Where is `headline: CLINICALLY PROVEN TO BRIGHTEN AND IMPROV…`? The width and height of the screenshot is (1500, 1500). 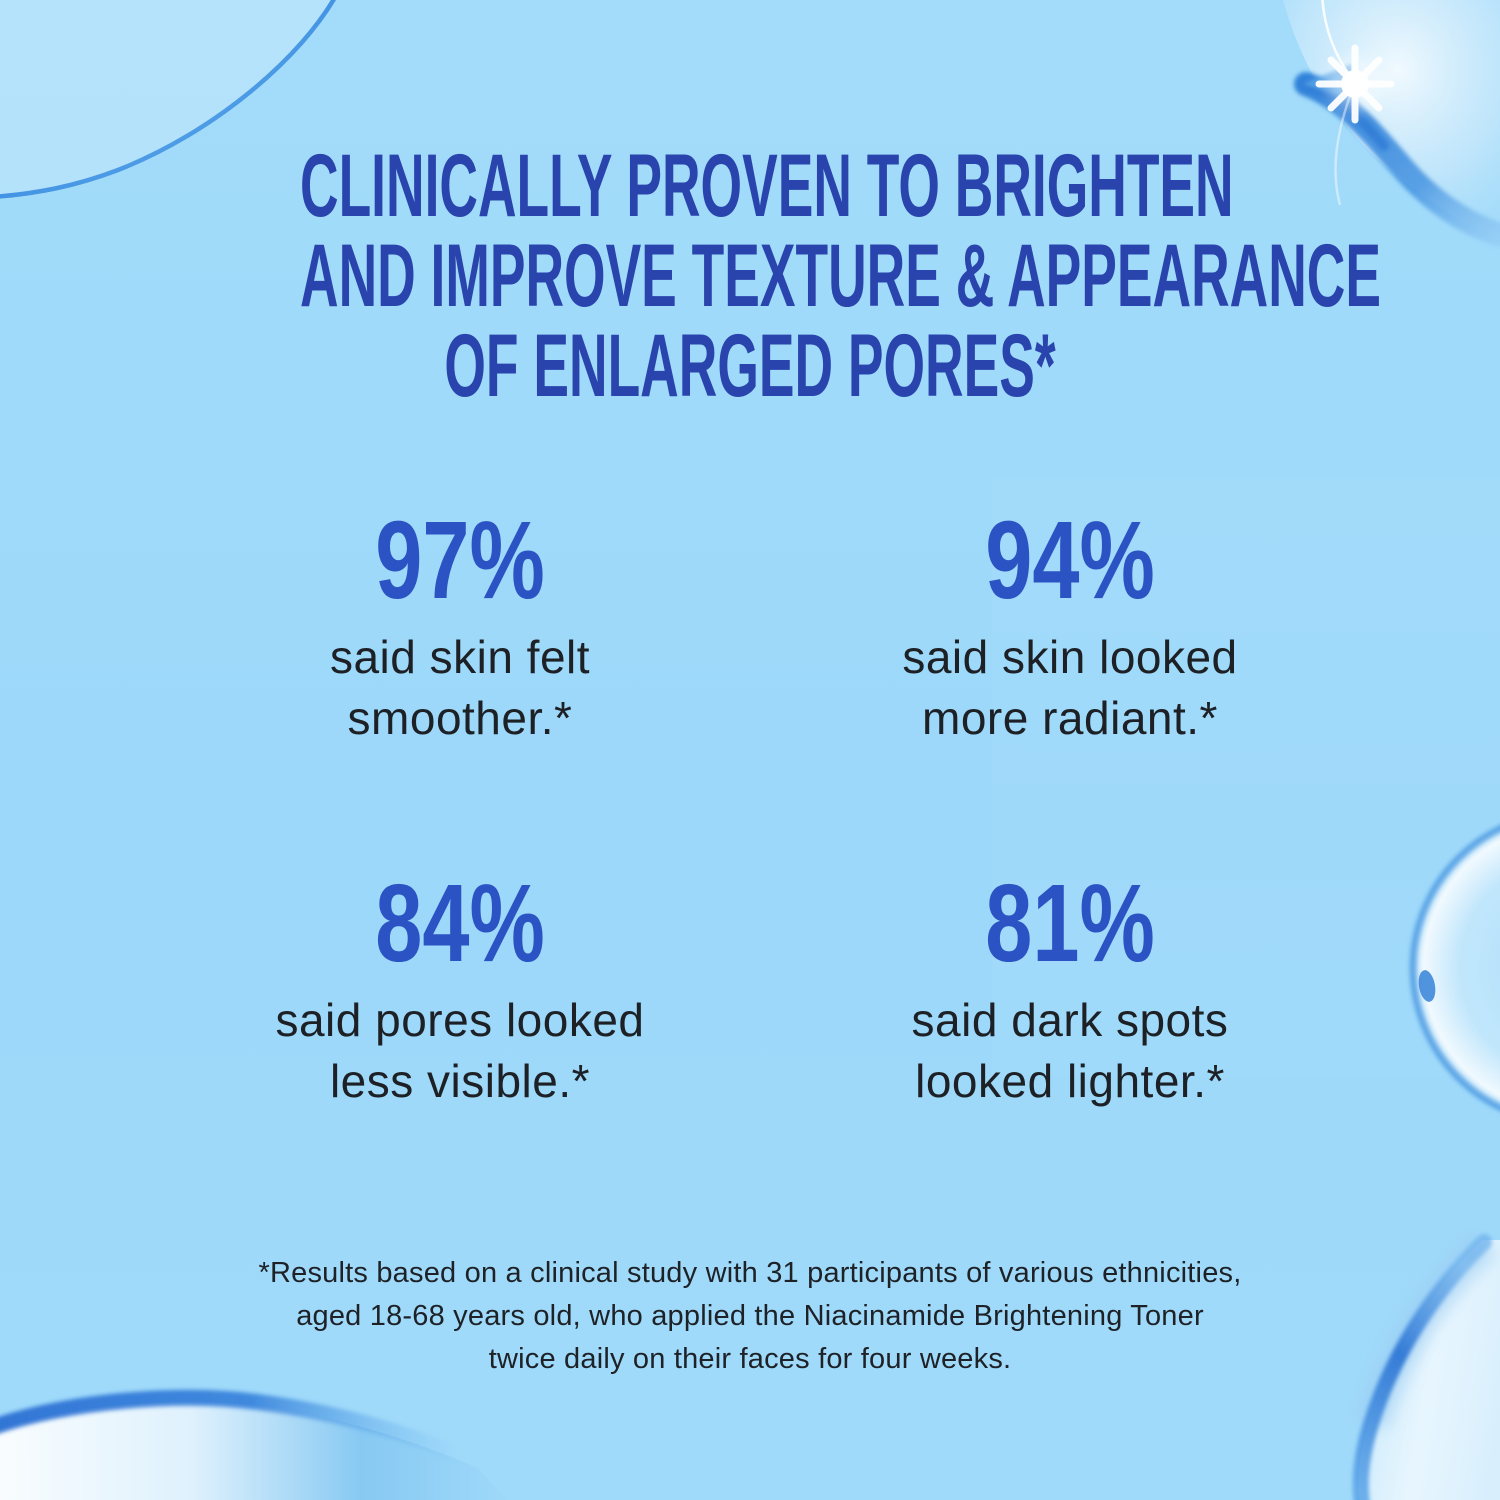
headline: CLINICALLY PROVEN TO BRIGHTEN AND IMPROV… is located at coordinates (840, 275).